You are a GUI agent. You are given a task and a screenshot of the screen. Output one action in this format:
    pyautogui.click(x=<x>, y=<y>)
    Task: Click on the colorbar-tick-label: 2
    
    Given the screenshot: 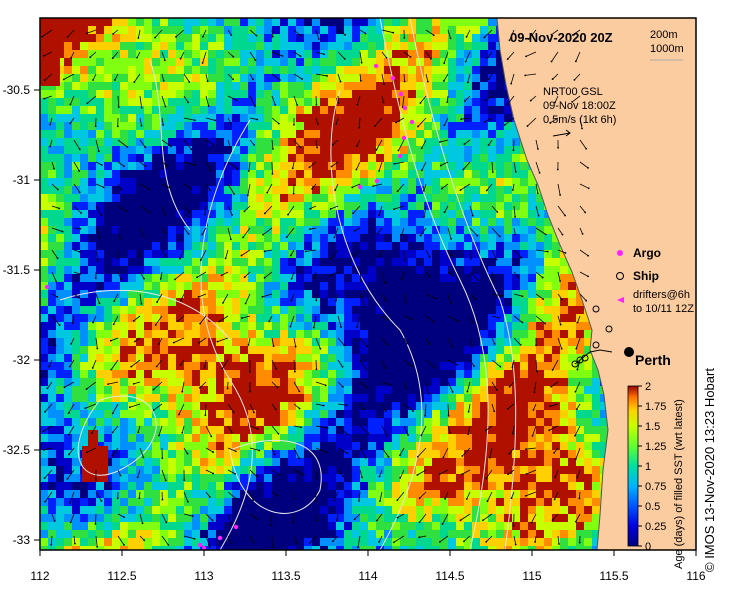 What is the action you would take?
    pyautogui.click(x=648, y=387)
    